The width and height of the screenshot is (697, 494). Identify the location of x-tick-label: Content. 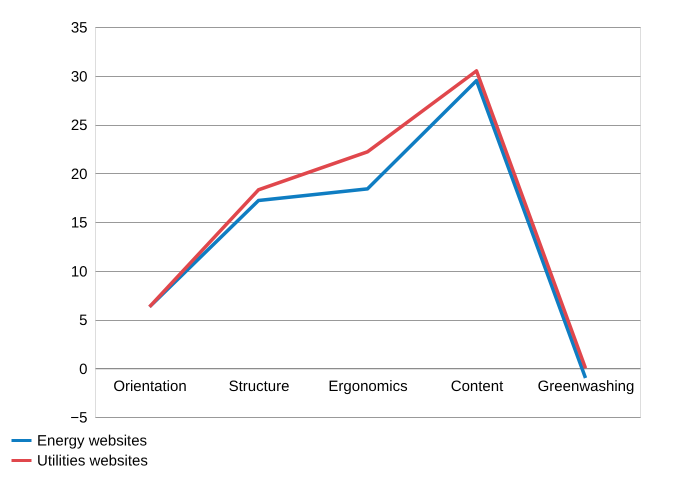
(477, 386).